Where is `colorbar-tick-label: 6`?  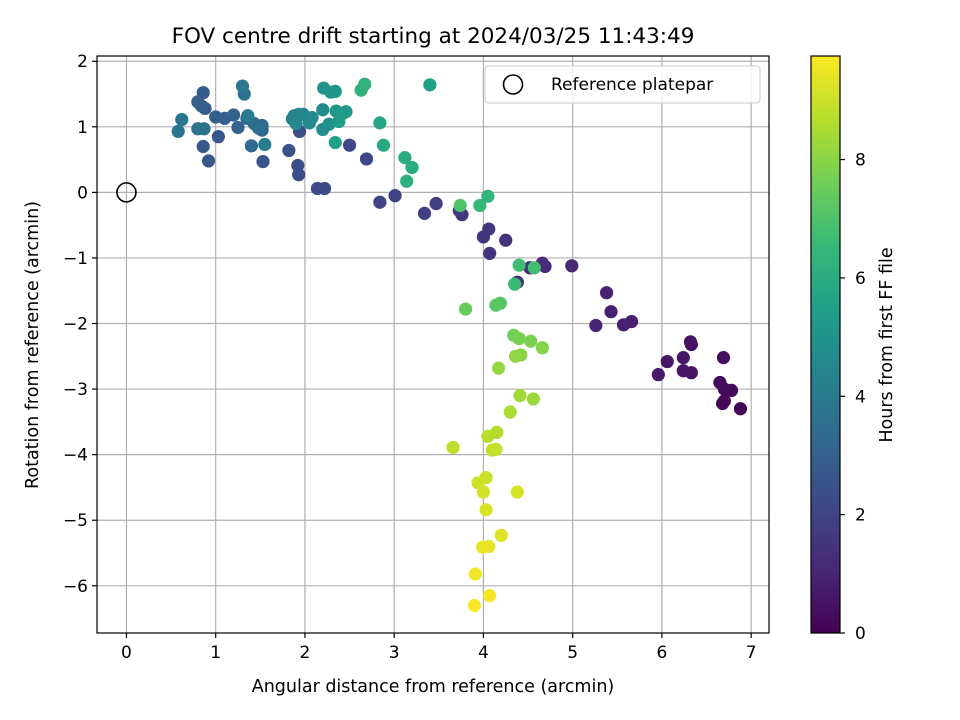 colorbar-tick-label: 6 is located at coordinates (860, 279).